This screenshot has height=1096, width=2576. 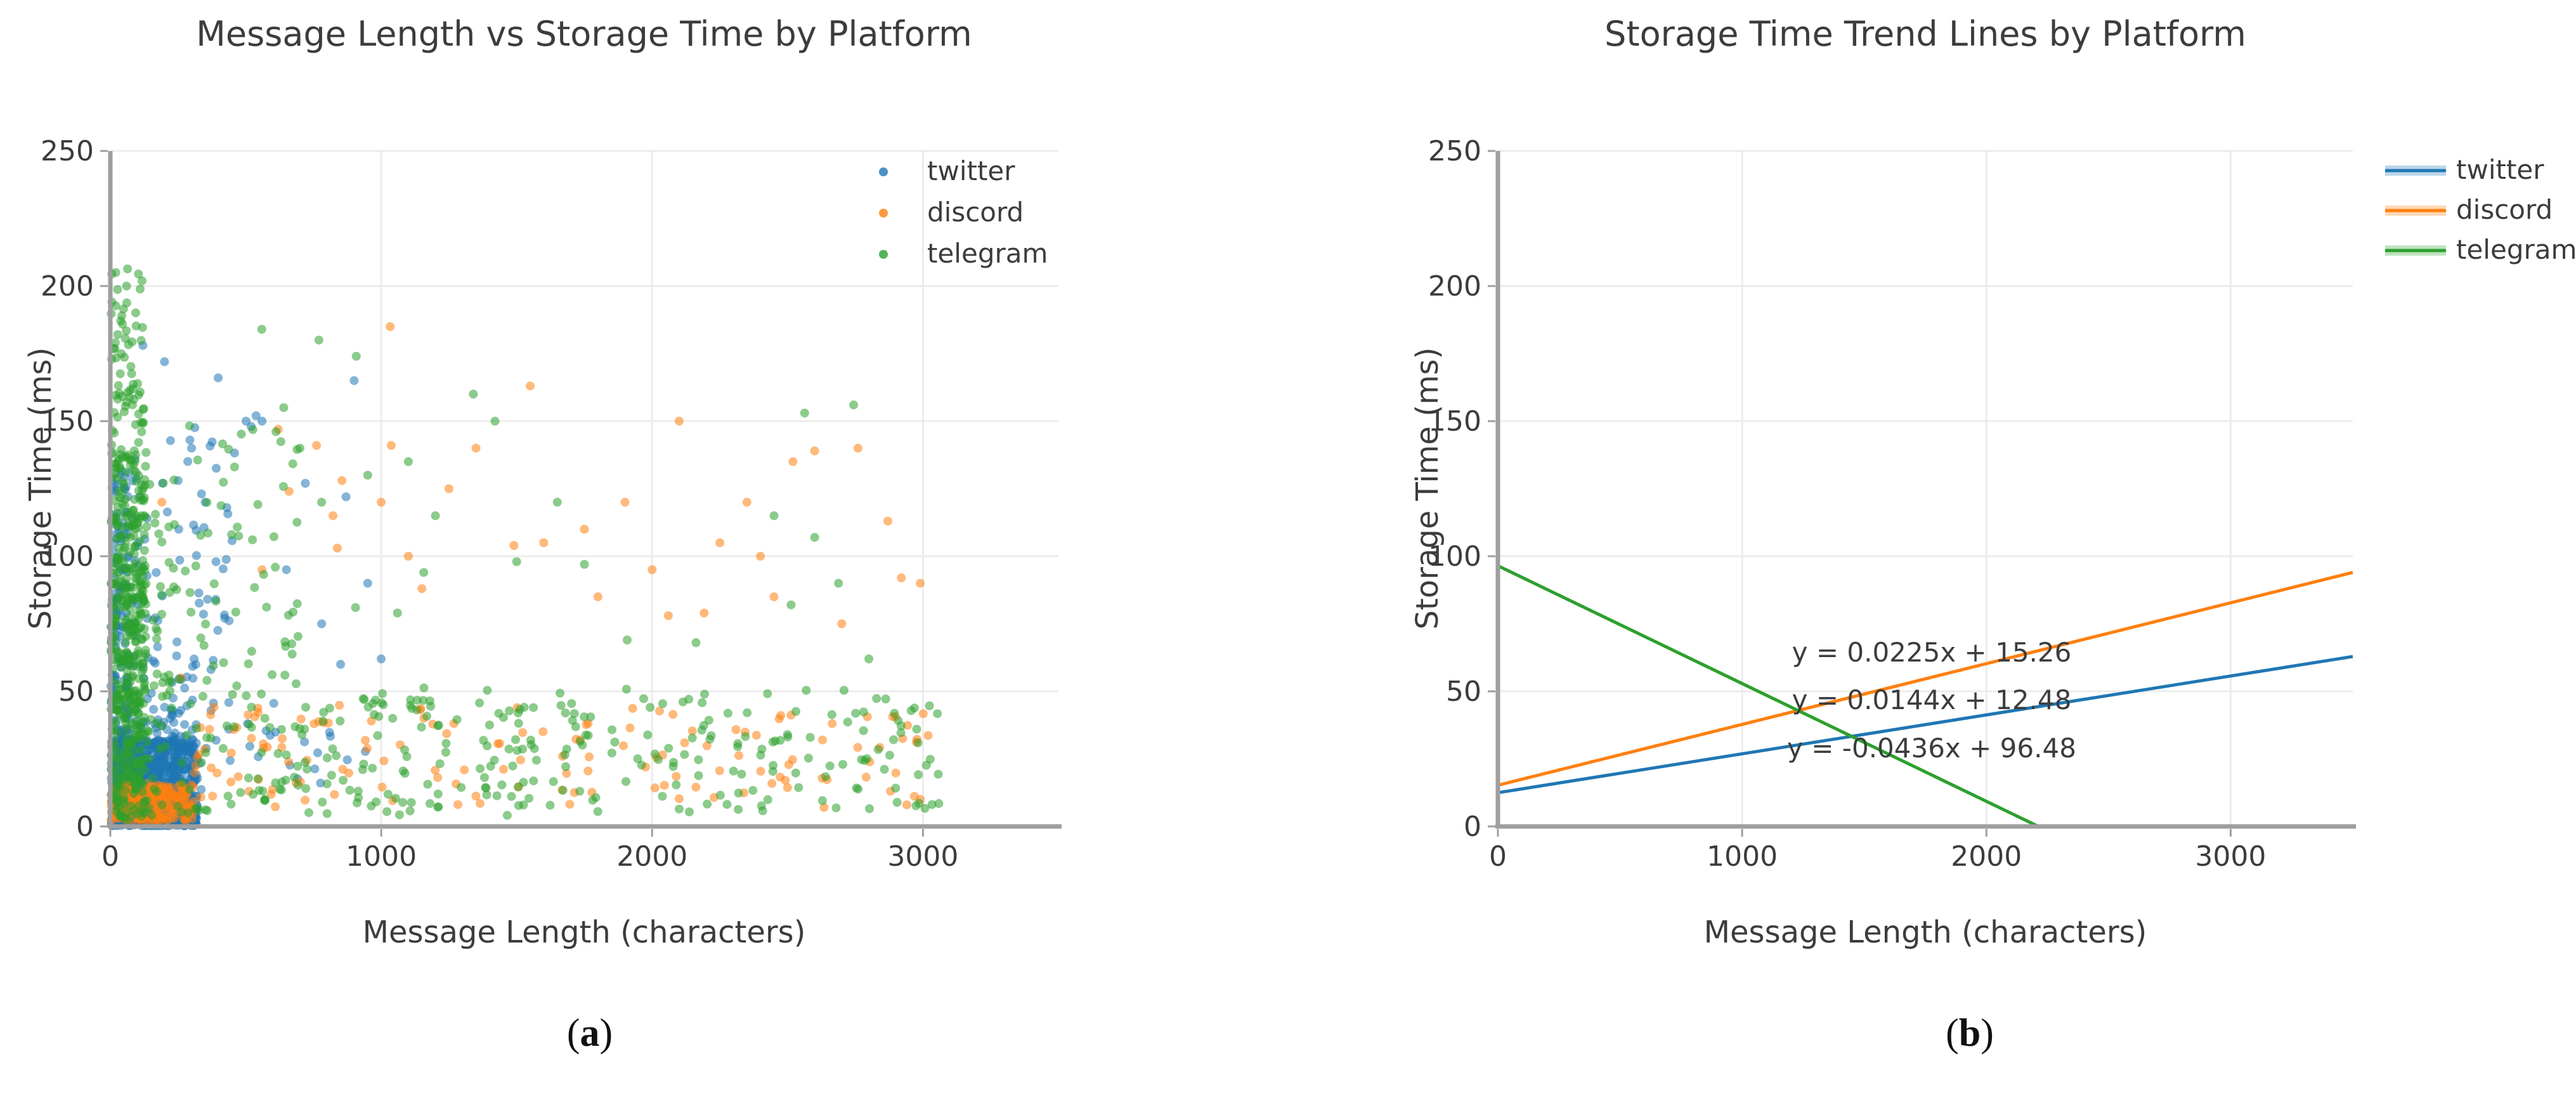 What do you see at coordinates (884, 172) in the screenshot?
I see `legend-marker-twitter` at bounding box center [884, 172].